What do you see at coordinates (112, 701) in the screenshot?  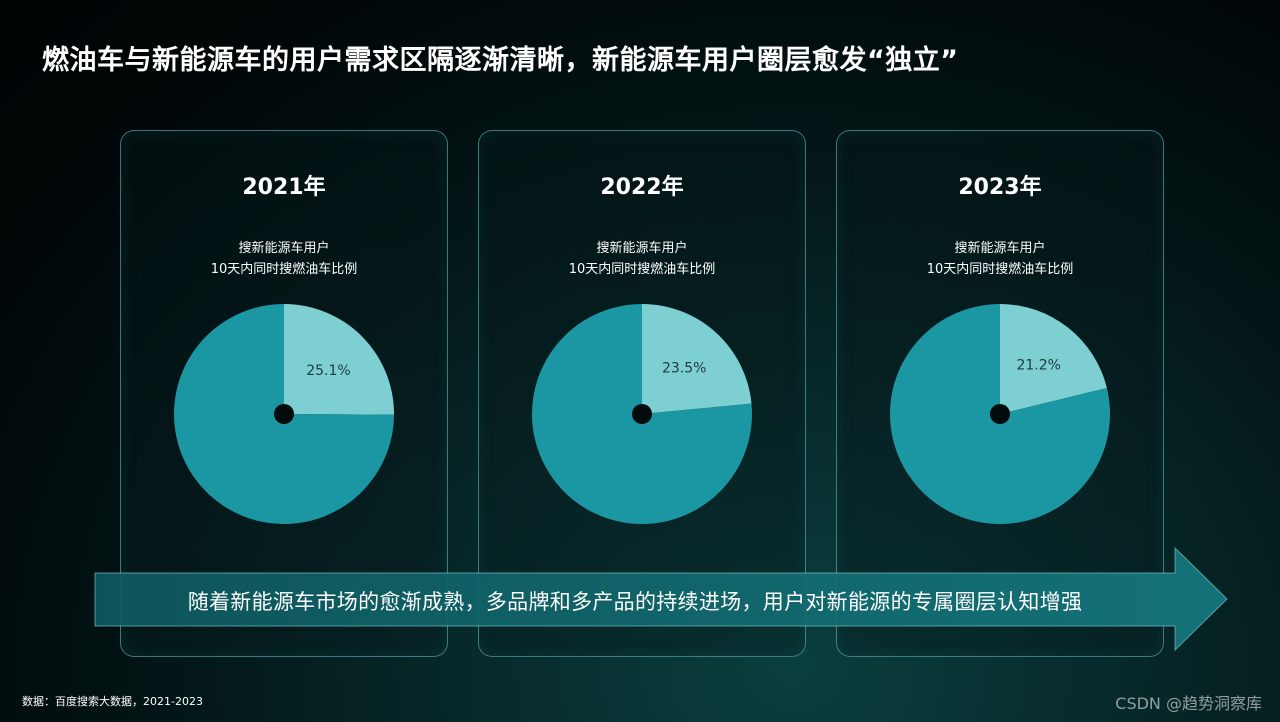 I see `source-note: 数据：百度搜索大数据，2021-2023` at bounding box center [112, 701].